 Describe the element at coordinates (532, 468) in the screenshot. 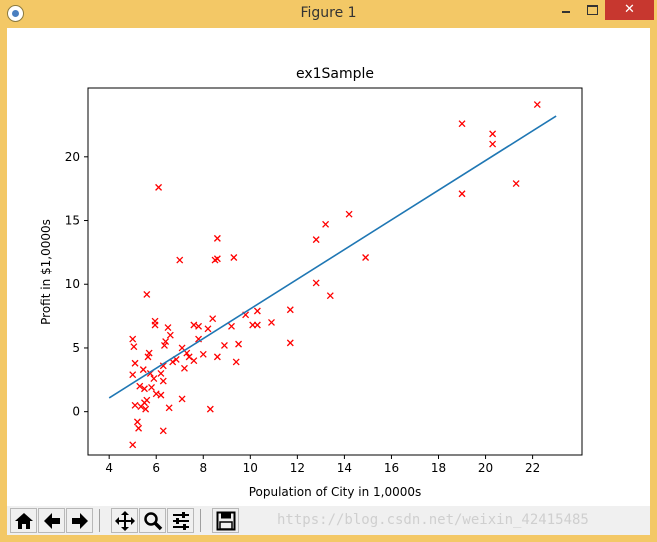

I see `x-tick-label: 22` at that location.